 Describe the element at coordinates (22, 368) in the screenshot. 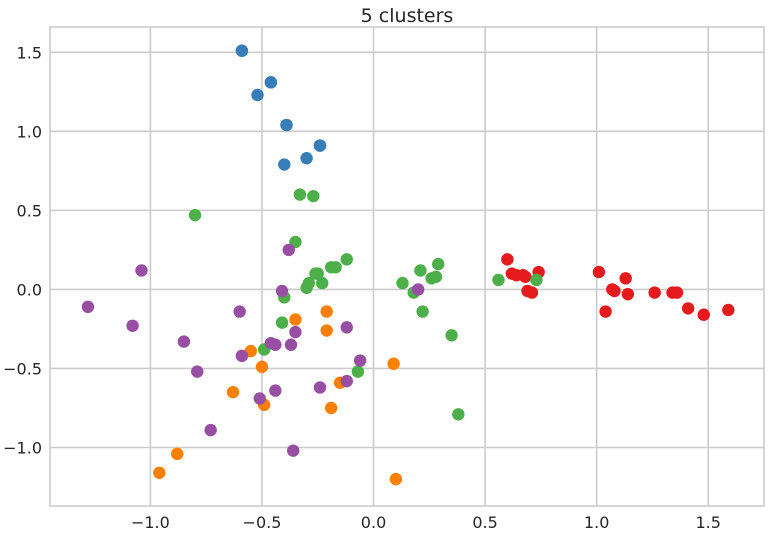

I see `y-tick-label: −0.5` at that location.